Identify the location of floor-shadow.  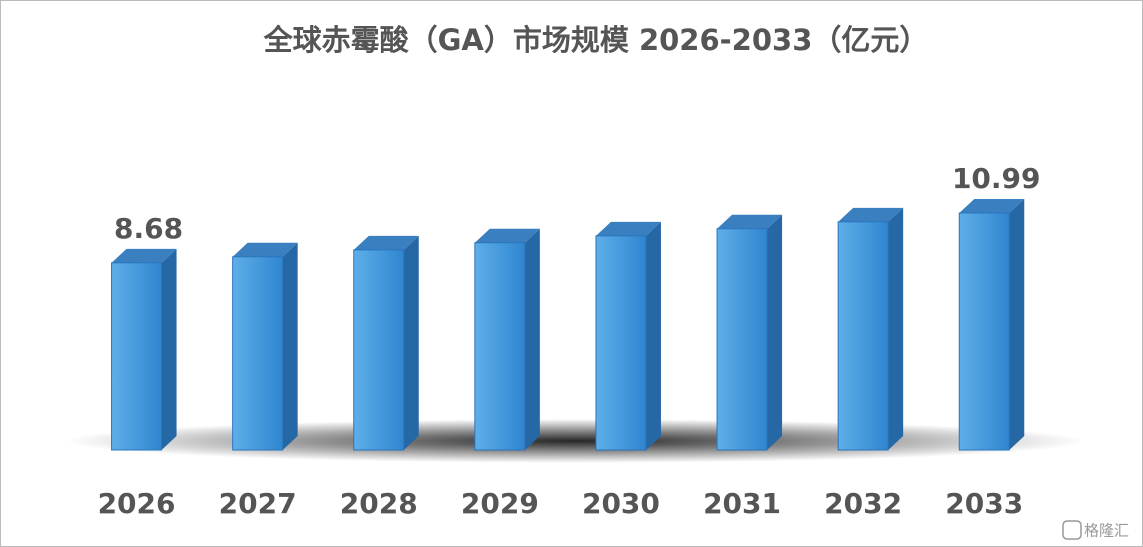
(575, 441).